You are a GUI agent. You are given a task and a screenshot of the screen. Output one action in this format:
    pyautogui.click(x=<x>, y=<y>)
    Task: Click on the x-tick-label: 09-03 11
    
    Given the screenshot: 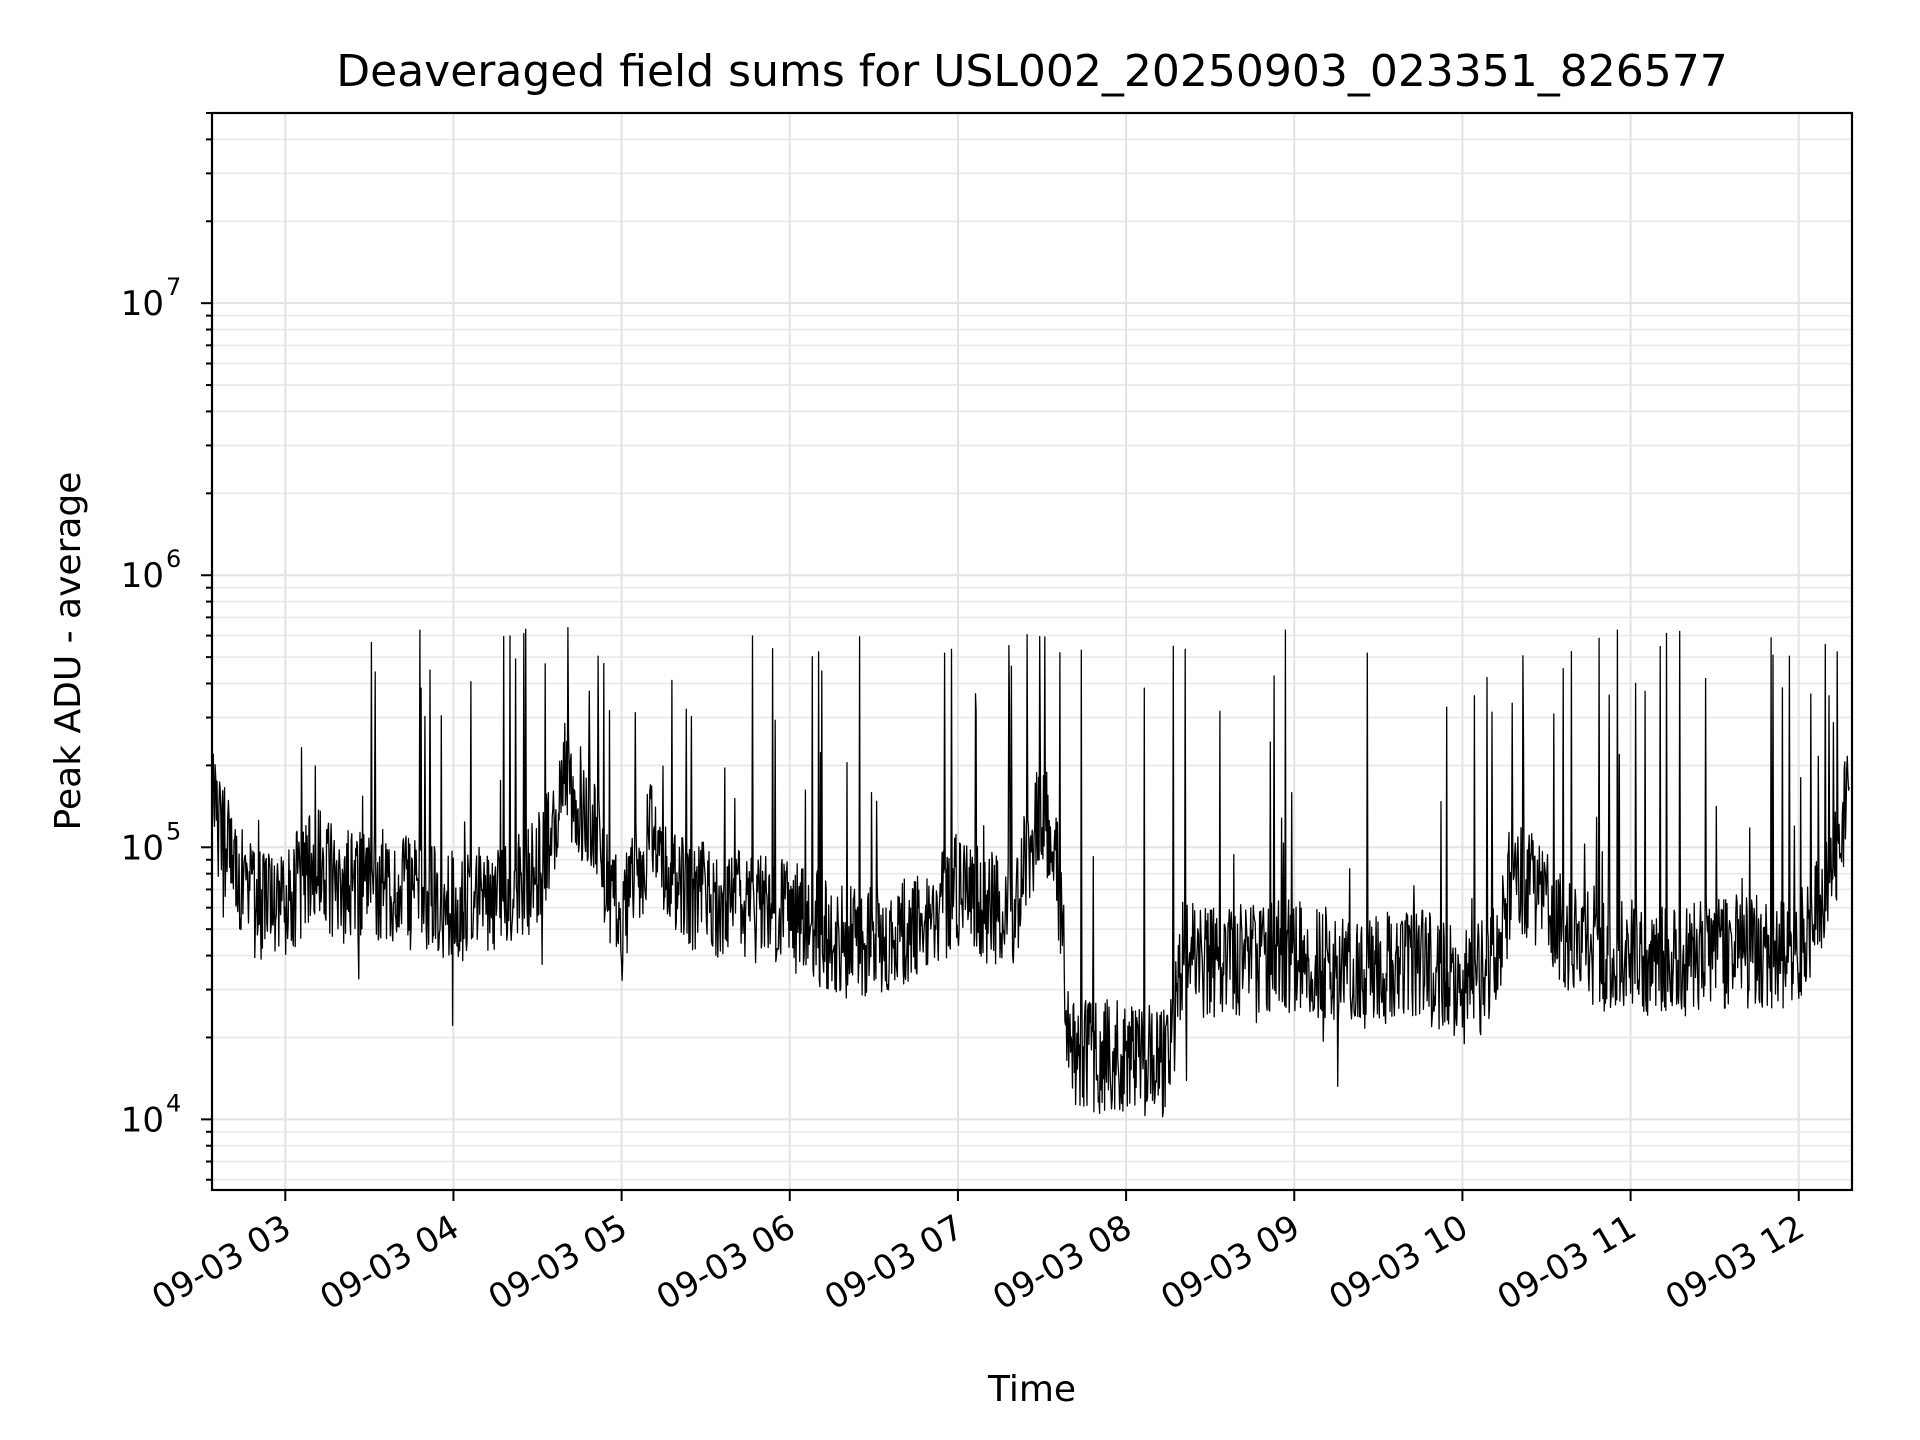 What is the action you would take?
    pyautogui.click(x=1567, y=1262)
    